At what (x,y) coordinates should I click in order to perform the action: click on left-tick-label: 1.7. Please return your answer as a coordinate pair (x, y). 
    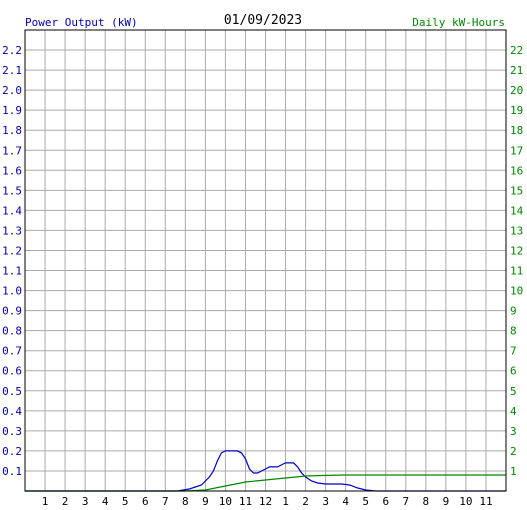
    Looking at the image, I should click on (12, 150).